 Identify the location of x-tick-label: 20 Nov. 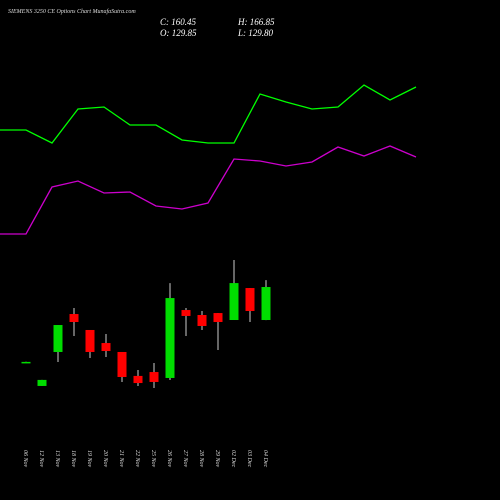
(105, 459).